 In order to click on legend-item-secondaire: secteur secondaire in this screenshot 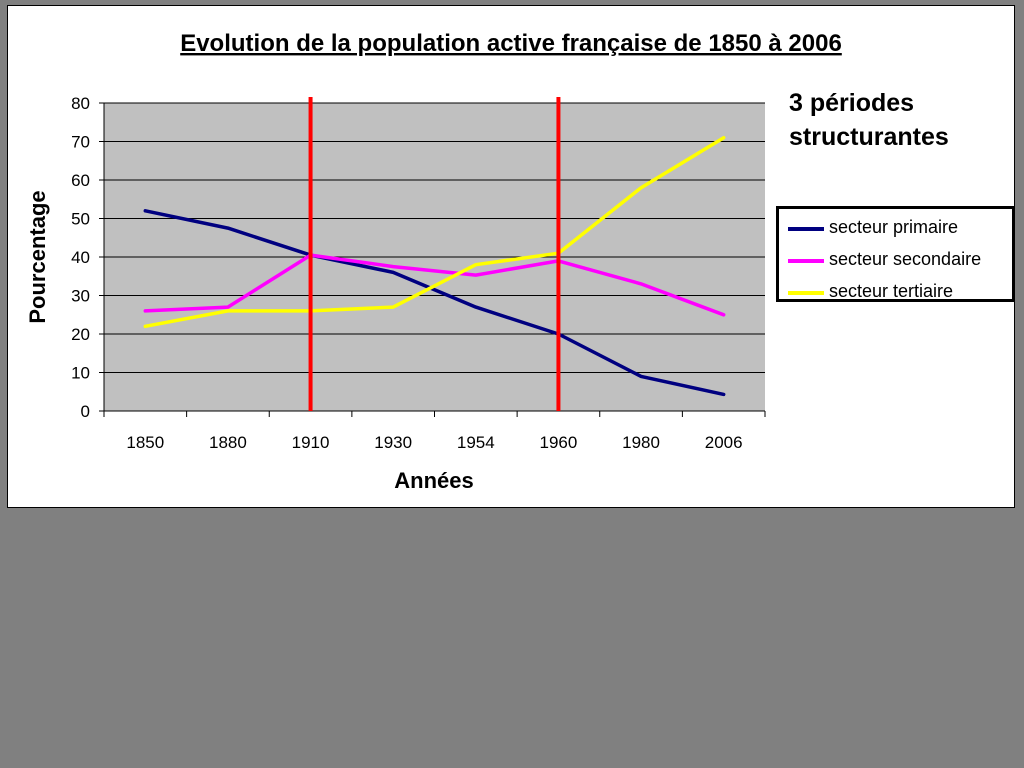, I will do `click(895, 263)`.